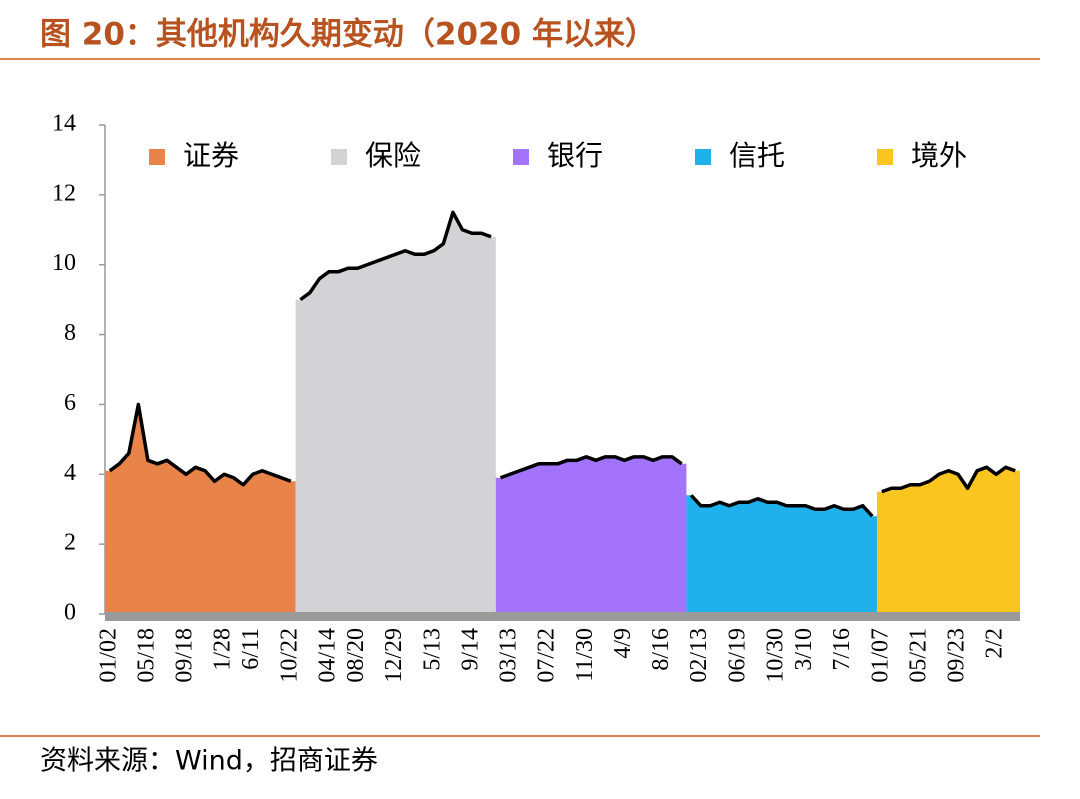  I want to click on legend-label: 保险, so click(393, 155).